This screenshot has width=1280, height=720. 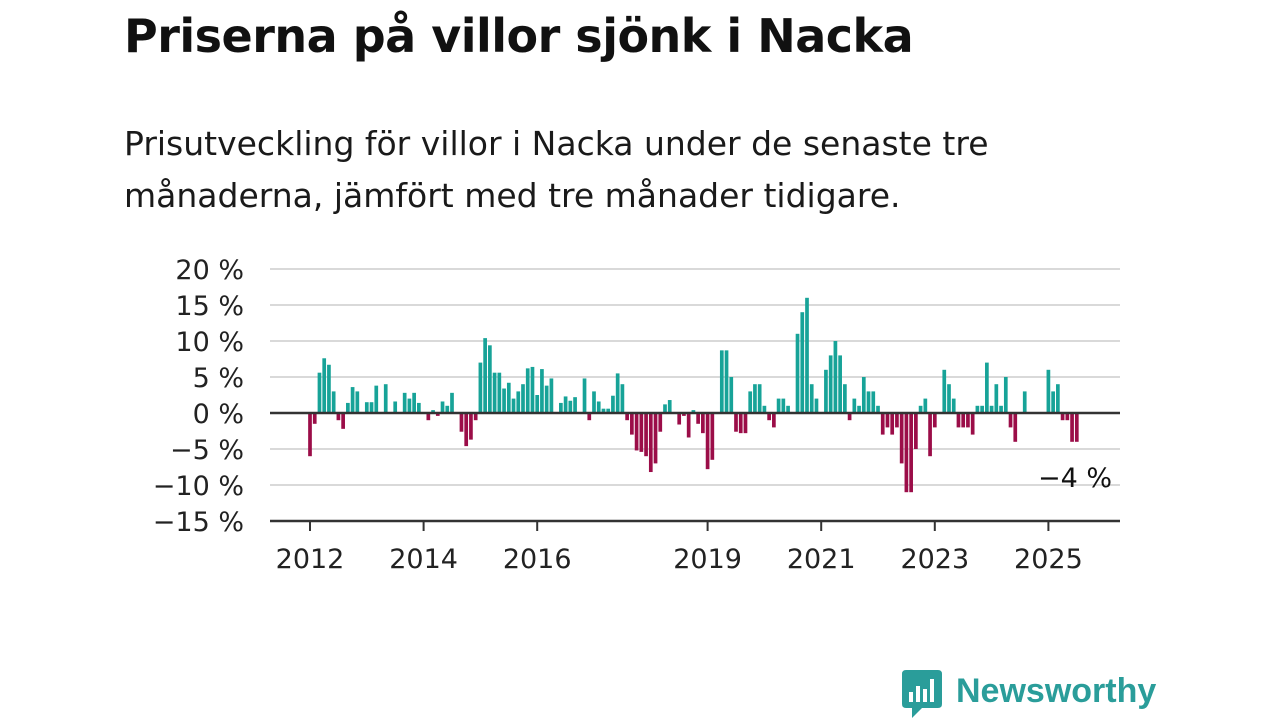 What do you see at coordinates (218, 378) in the screenshot?
I see `y-tick-label: 5 %` at bounding box center [218, 378].